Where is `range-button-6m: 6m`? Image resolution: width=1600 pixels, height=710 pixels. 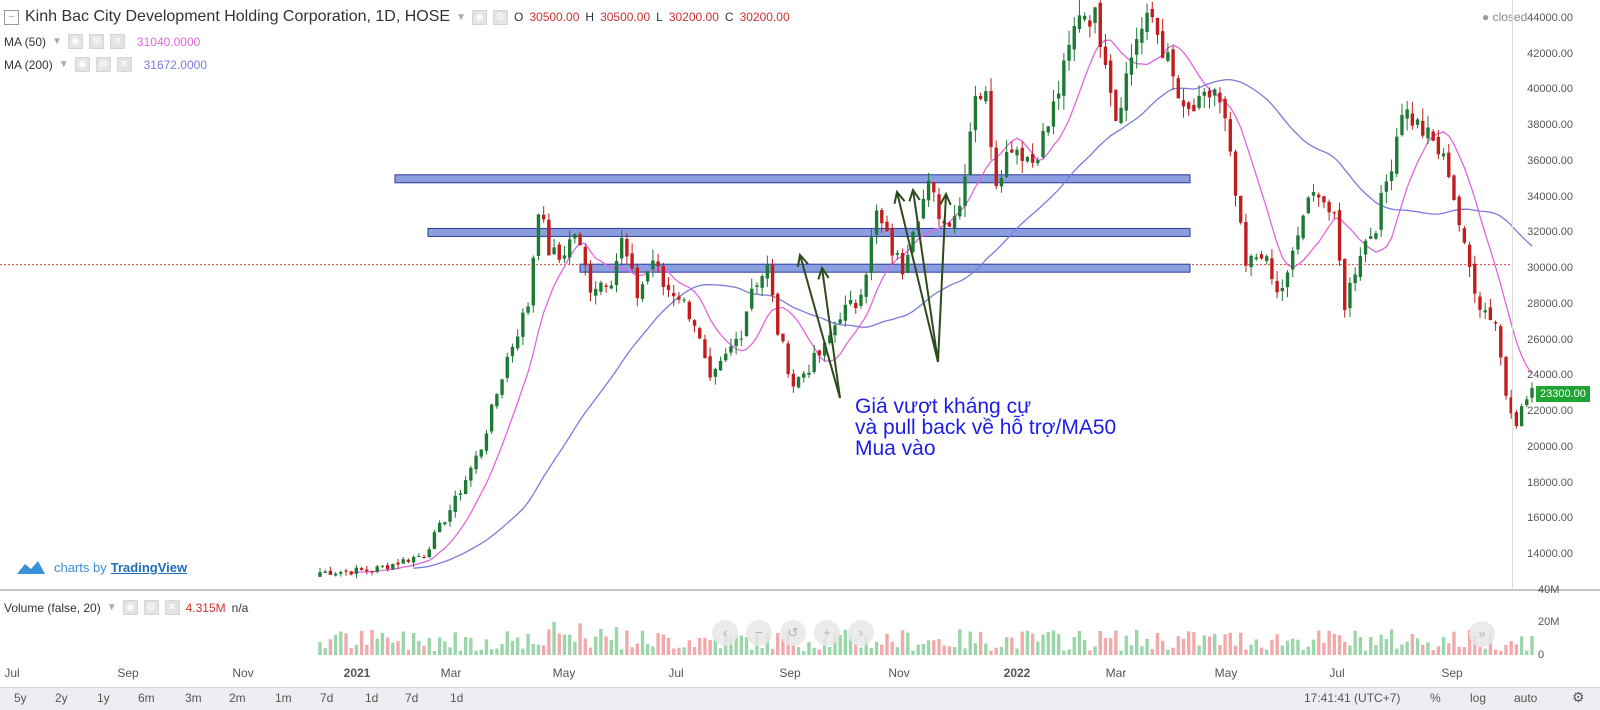
range-button-6m: 6m is located at coordinates (146, 698).